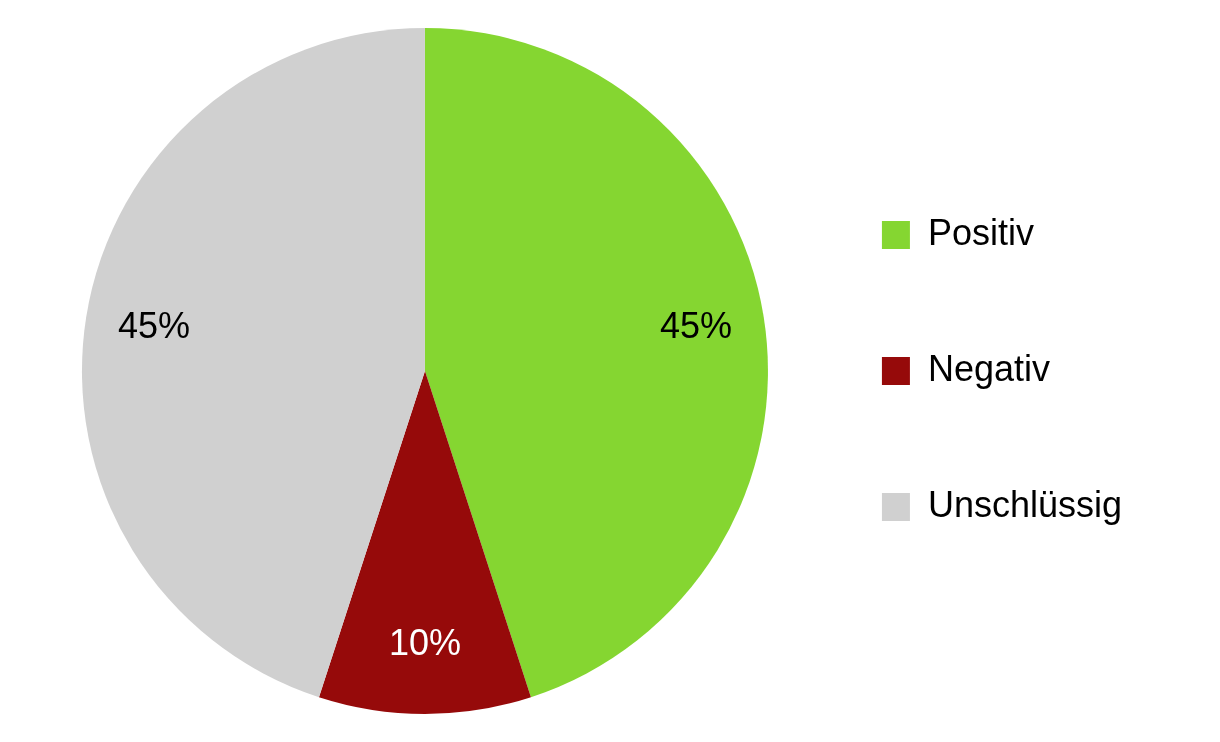  Describe the element at coordinates (424, 643) in the screenshot. I see `data-label: 10%` at that location.